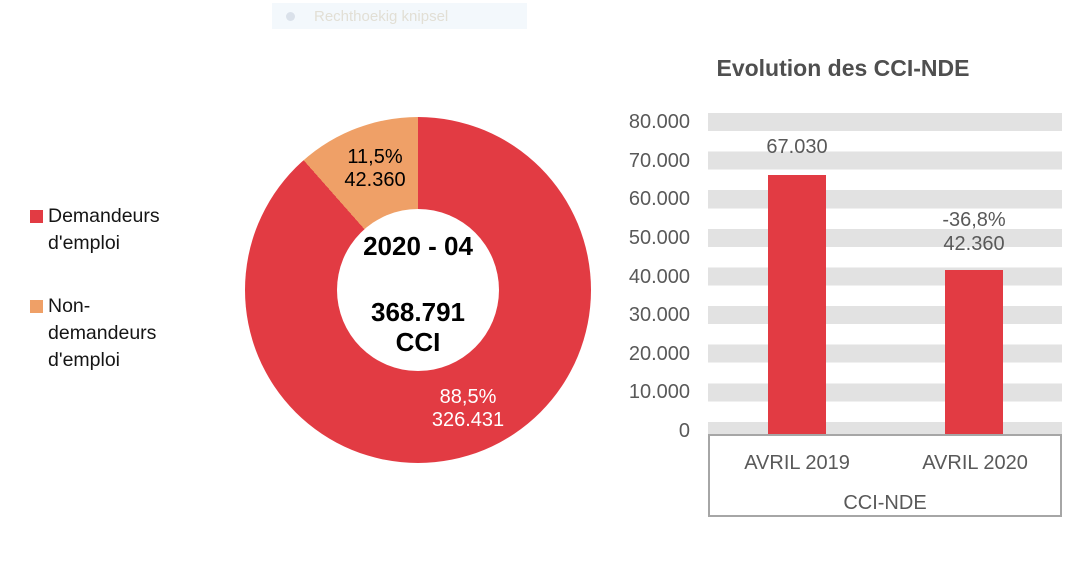 The image size is (1088, 577). I want to click on legend-item-non-demandeurs: Non- demandeurs d'emploi, so click(120, 333).